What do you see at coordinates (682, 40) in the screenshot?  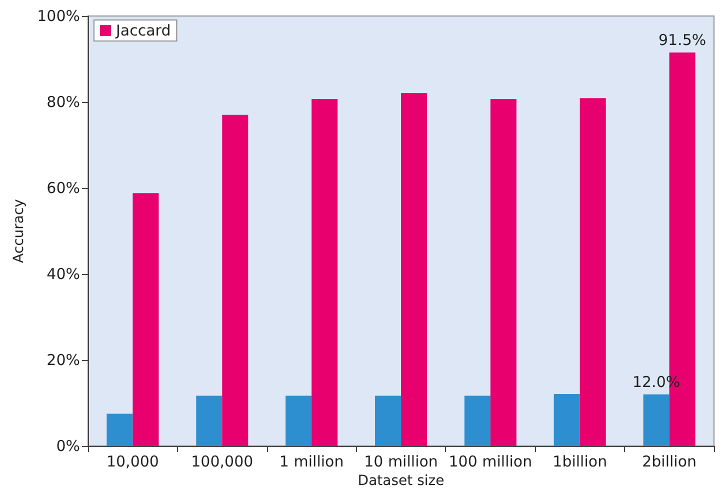 I see `data-label: 91.5%` at bounding box center [682, 40].